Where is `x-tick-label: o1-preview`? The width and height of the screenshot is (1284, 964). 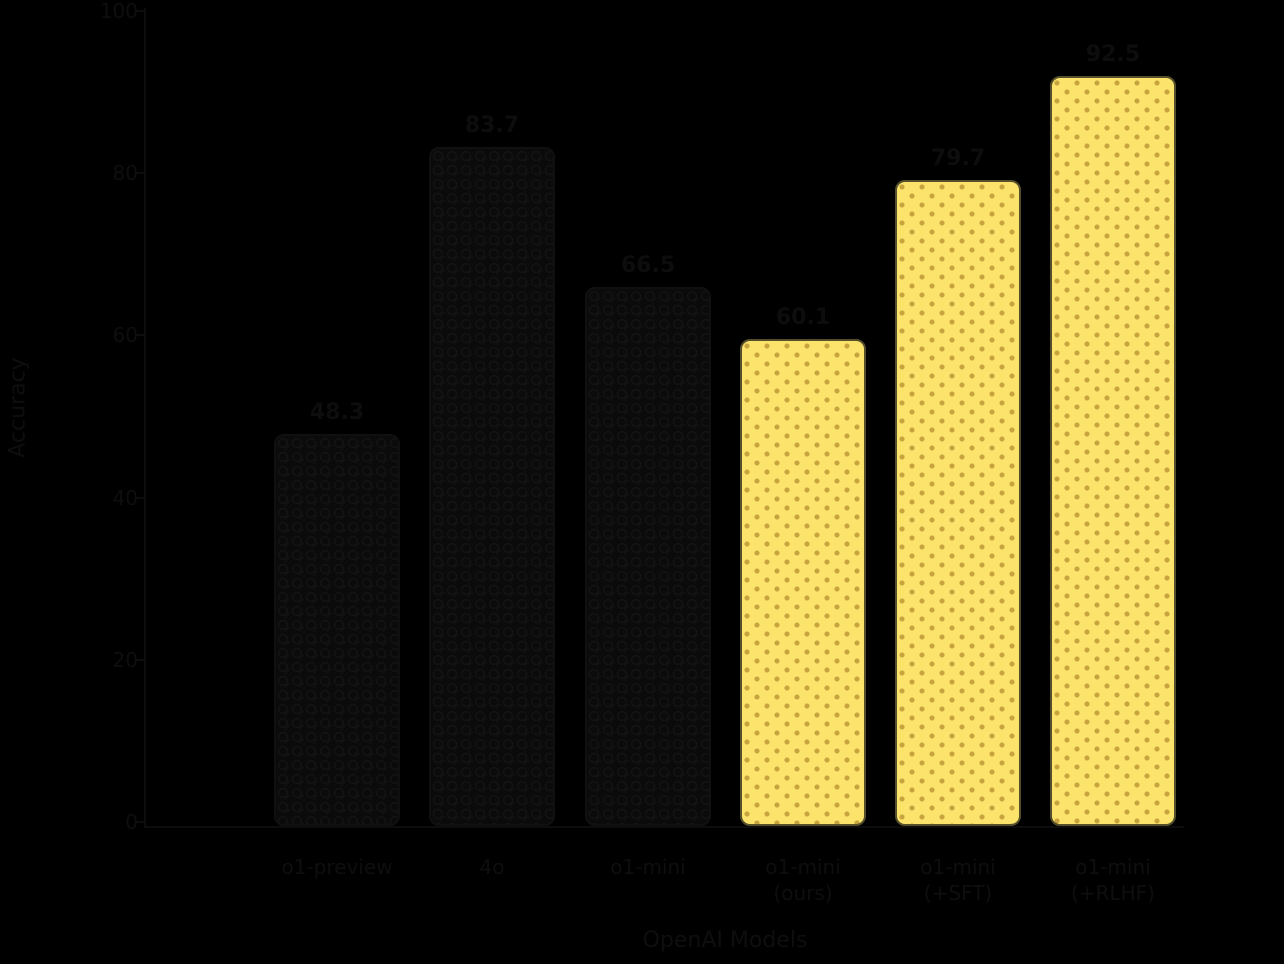 x-tick-label: o1-preview is located at coordinates (337, 867).